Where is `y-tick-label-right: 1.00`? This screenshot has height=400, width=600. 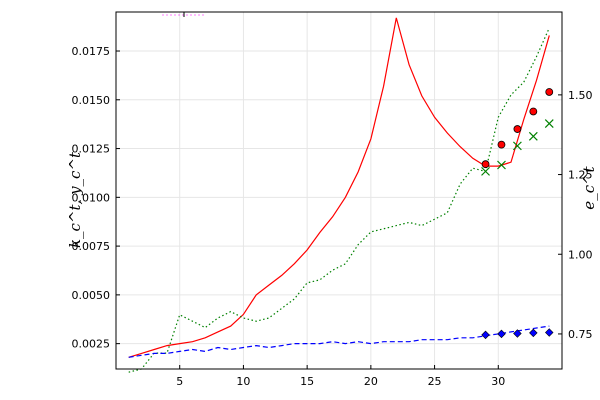 y-tick-label-right: 1.00 is located at coordinates (580, 254).